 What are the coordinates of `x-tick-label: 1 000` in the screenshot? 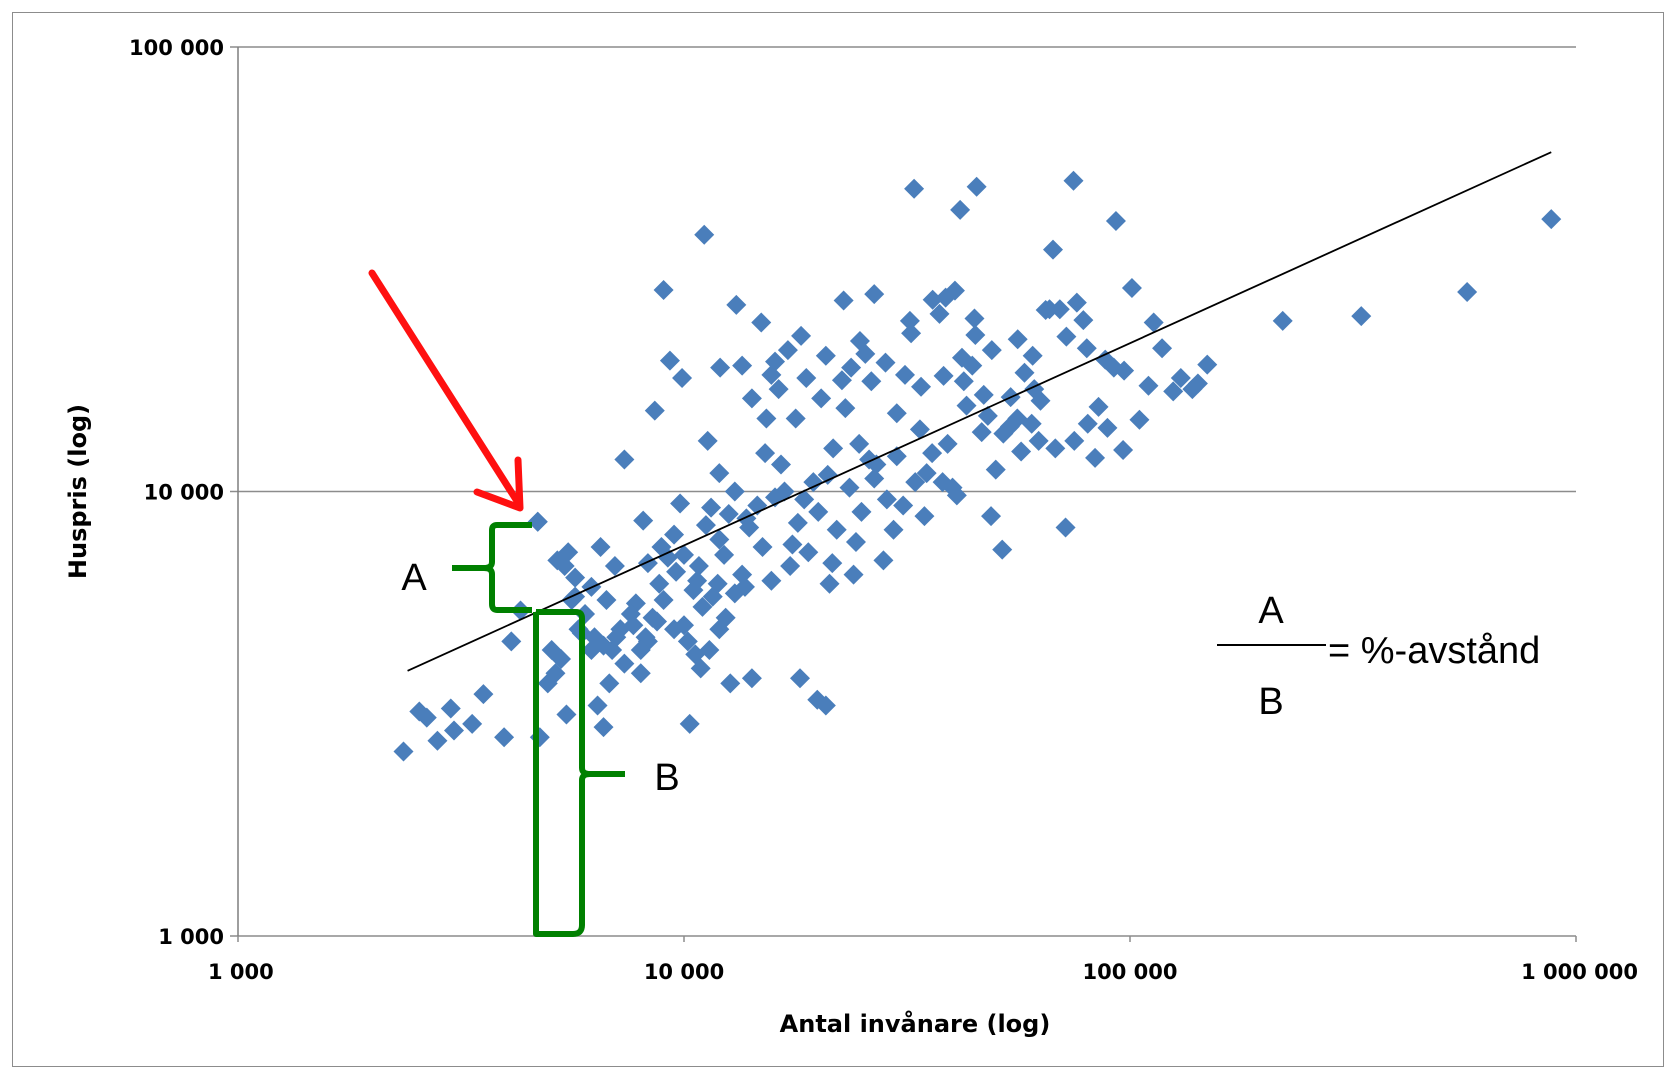 It's located at (241, 972).